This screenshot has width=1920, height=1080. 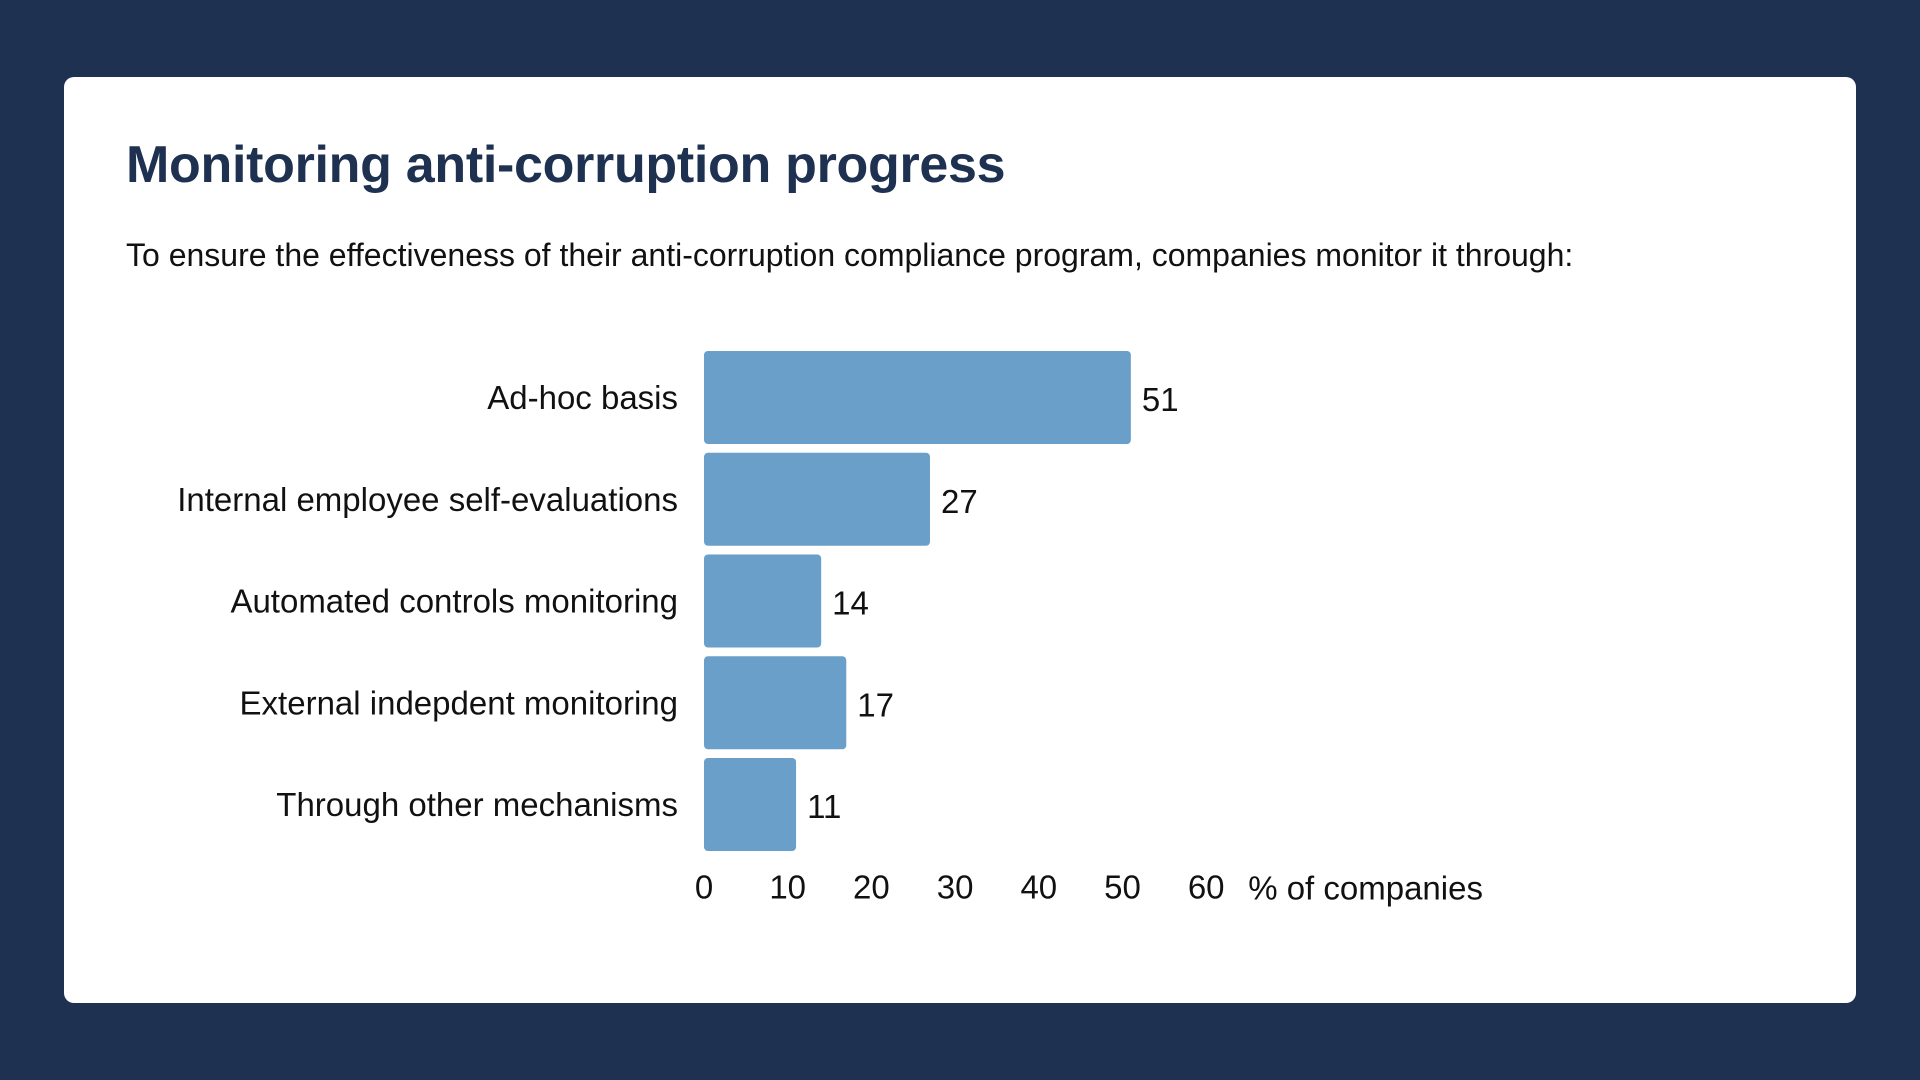 What do you see at coordinates (1206, 887) in the screenshot?
I see `x-tick-label: 60` at bounding box center [1206, 887].